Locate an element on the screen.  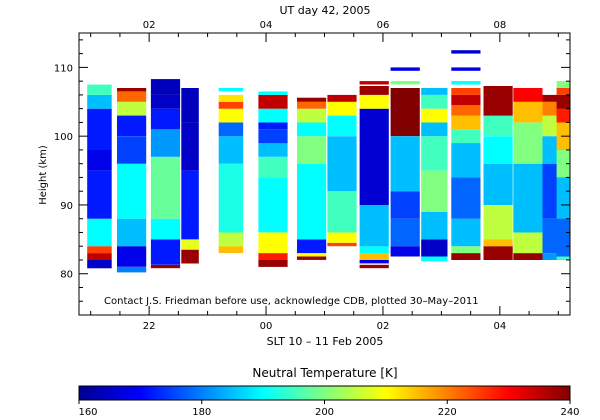
top-tick-label: 06 is located at coordinates (383, 25).